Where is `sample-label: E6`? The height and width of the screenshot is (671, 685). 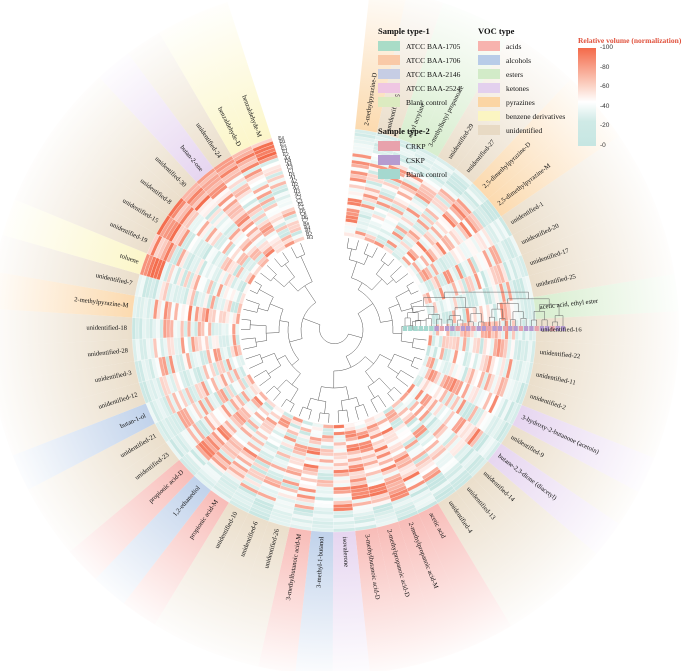 sample-label: E6 is located at coordinates (282, 142).